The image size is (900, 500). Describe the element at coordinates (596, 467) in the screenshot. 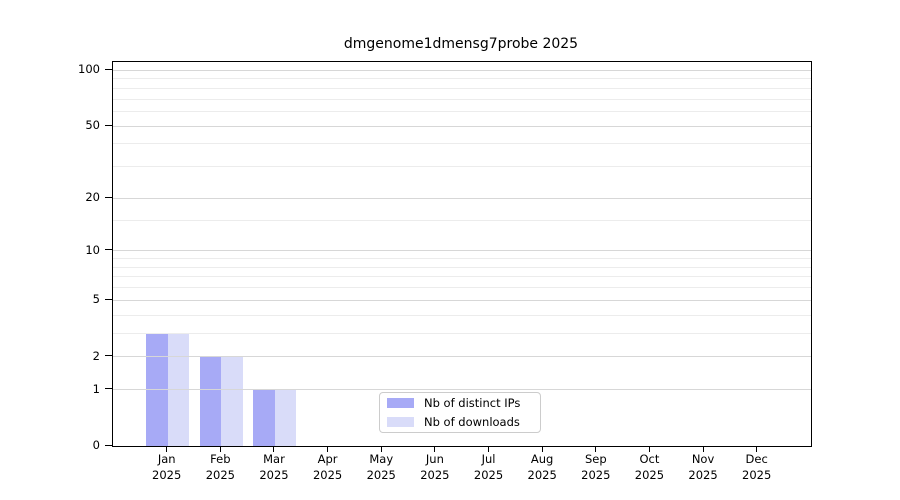

I see `x-tick-label: Sep 2025` at that location.